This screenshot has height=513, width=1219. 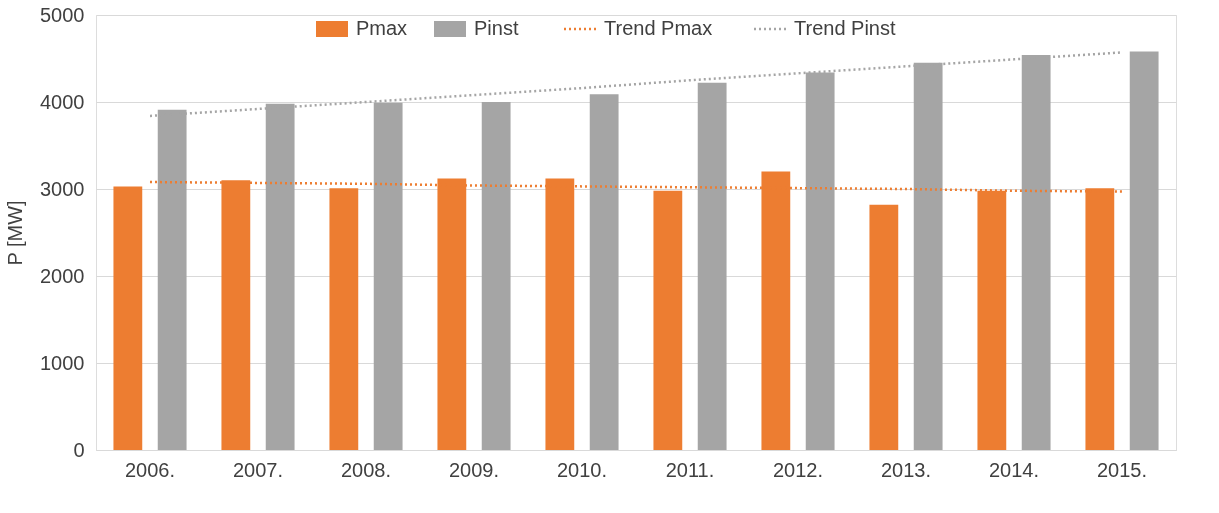 I want to click on x-tick-label: 2014., so click(x=1014, y=469).